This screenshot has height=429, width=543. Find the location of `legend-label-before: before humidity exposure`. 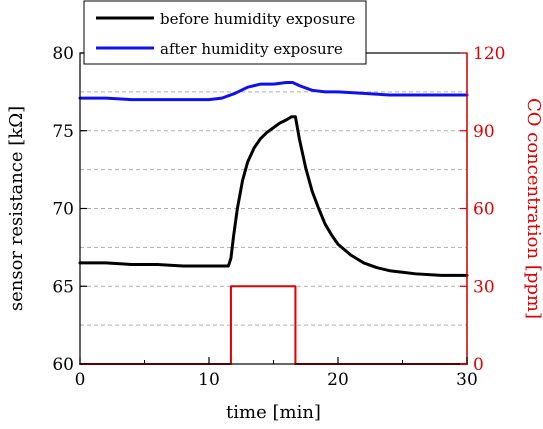

legend-label-before: before humidity exposure is located at coordinates (257, 19).